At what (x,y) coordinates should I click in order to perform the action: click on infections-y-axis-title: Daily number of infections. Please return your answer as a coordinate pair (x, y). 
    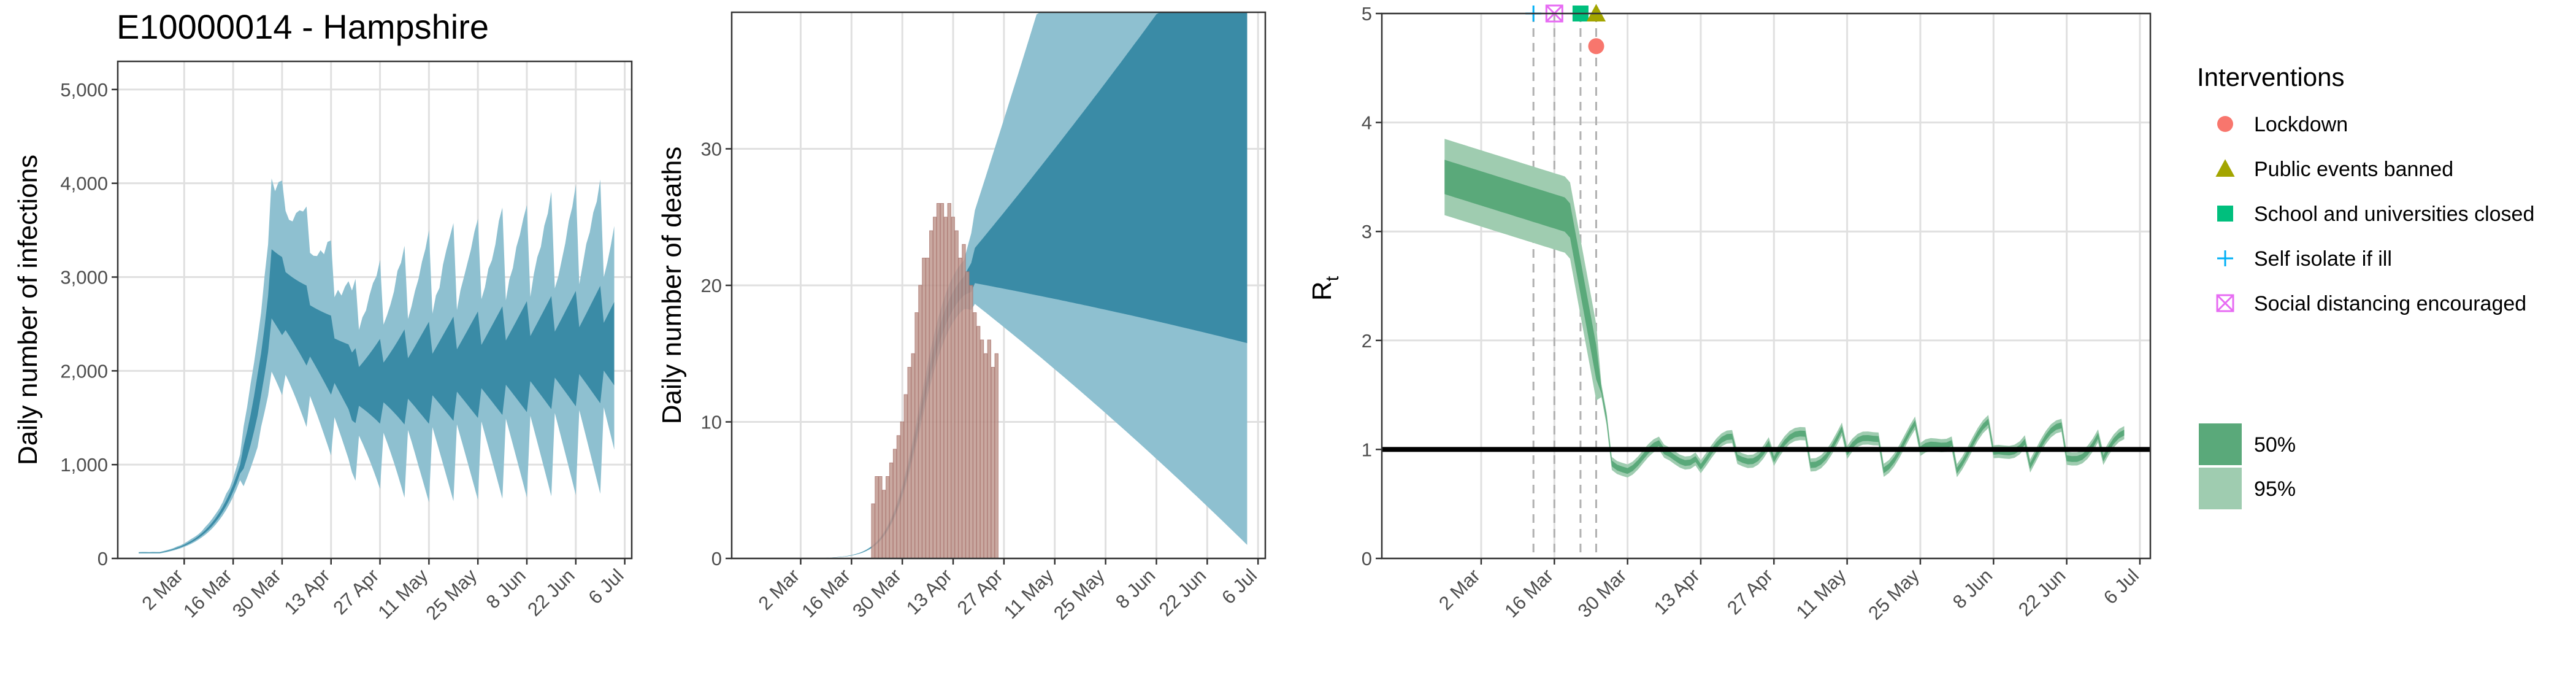
    Looking at the image, I should click on (28, 310).